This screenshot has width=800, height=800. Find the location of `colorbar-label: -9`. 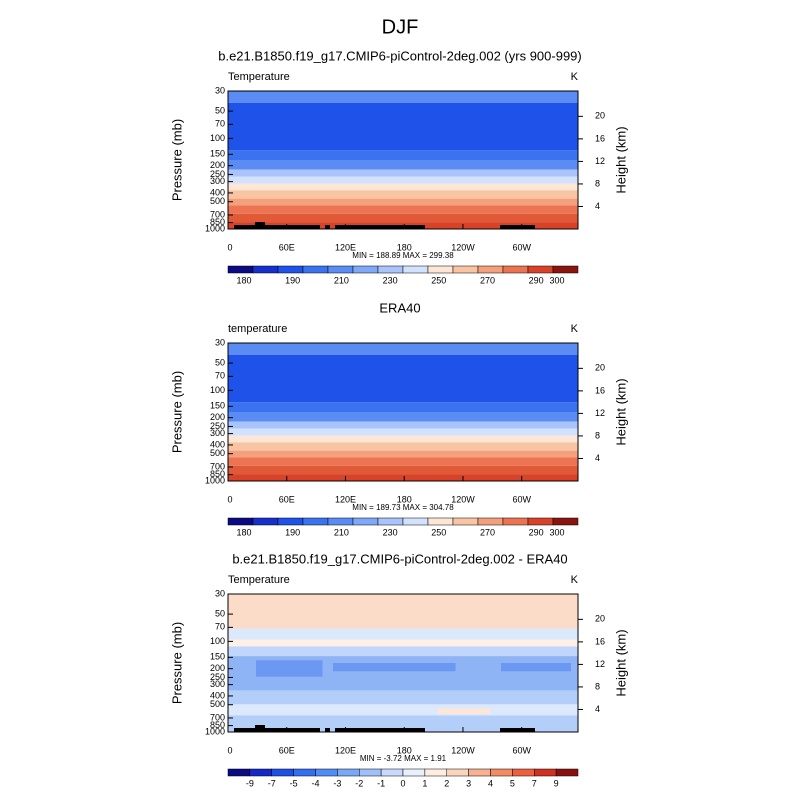

colorbar-label: -9 is located at coordinates (250, 783).